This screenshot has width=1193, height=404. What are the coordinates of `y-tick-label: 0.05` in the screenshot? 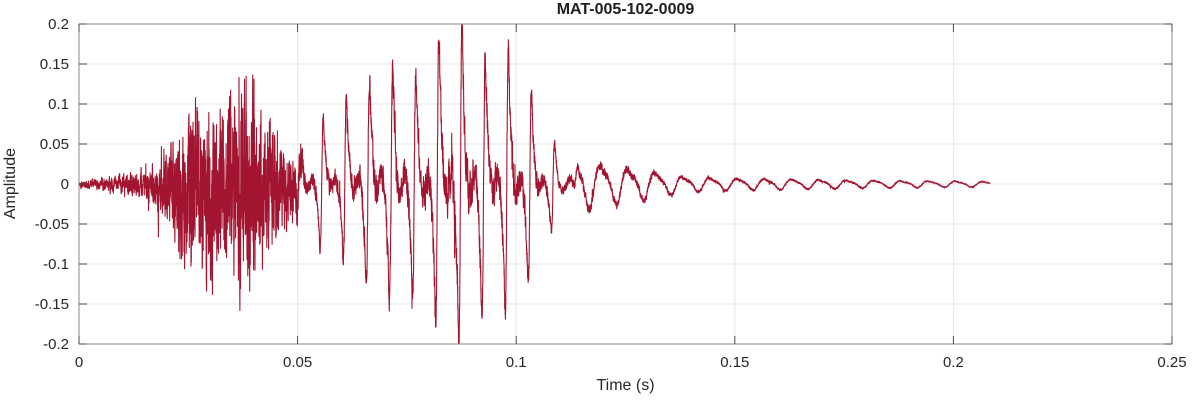 It's located at (54, 144).